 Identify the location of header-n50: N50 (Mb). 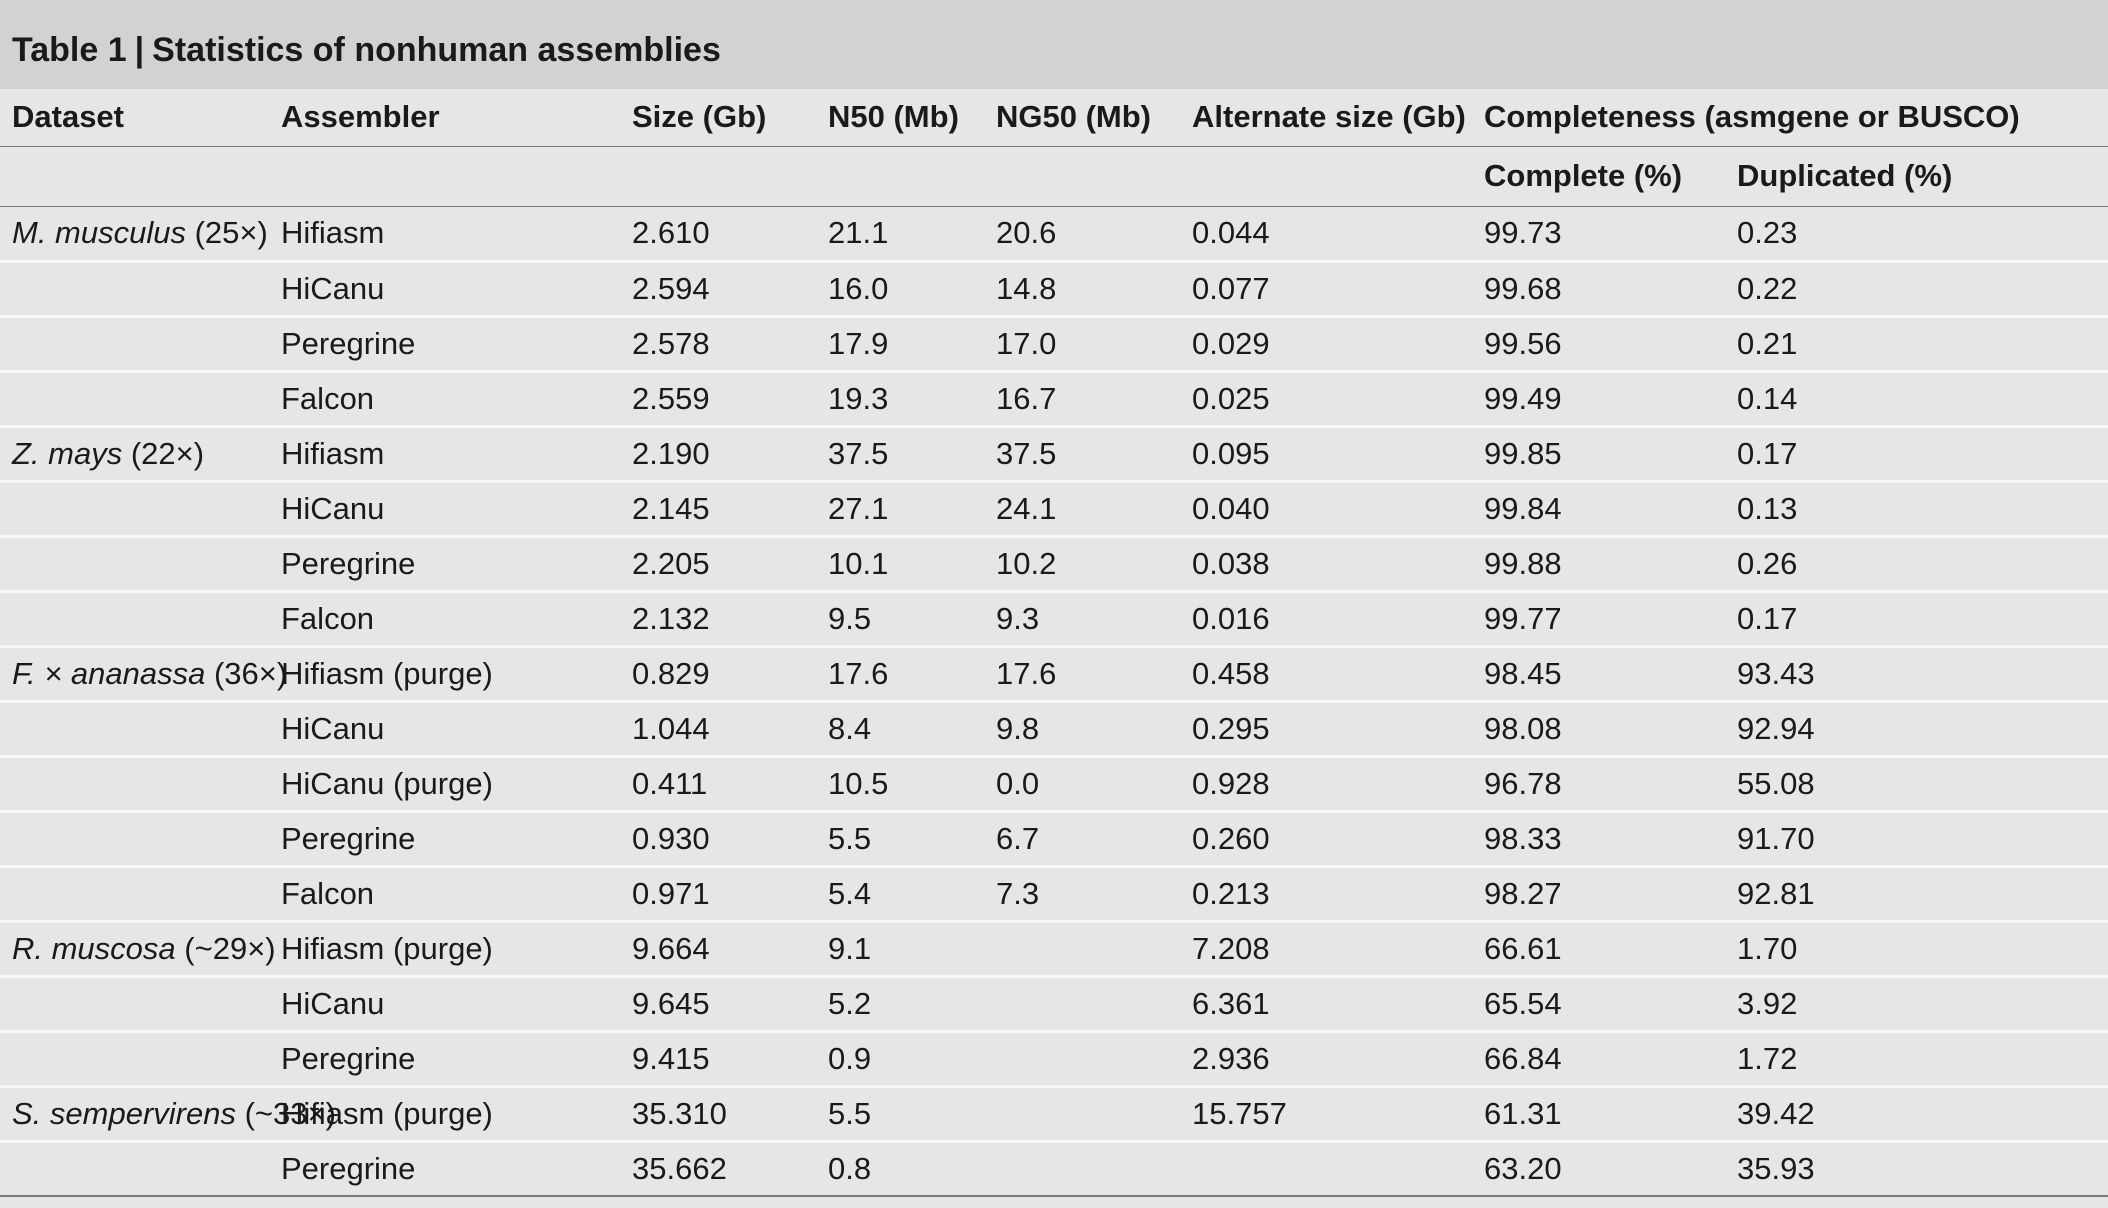
(900, 118).